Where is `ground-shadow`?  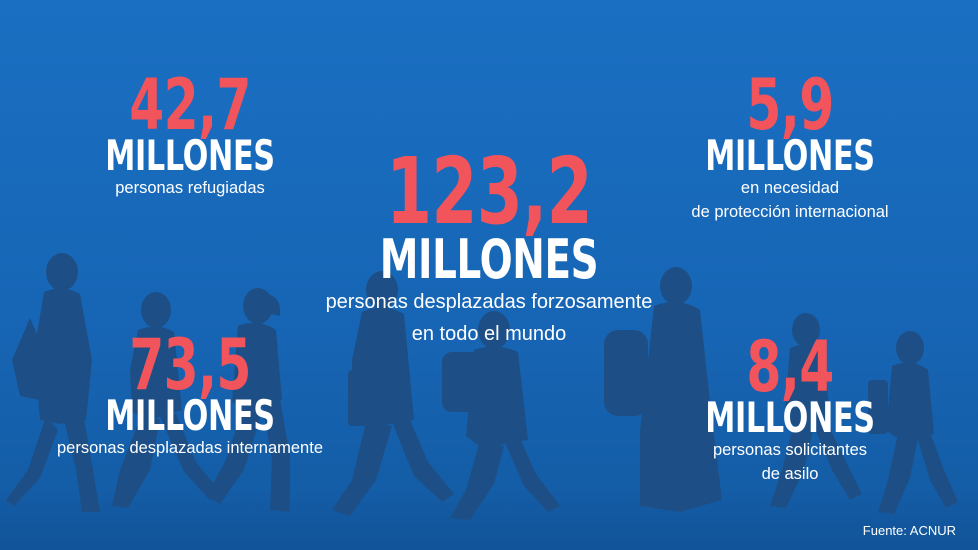 ground-shadow is located at coordinates (489, 520).